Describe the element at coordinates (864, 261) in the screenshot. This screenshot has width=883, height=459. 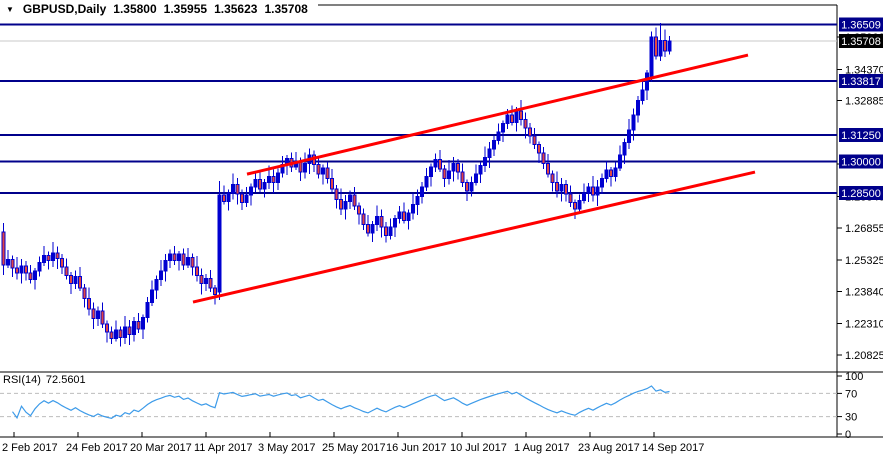
I see `price-tick-label: 1.25325` at that location.